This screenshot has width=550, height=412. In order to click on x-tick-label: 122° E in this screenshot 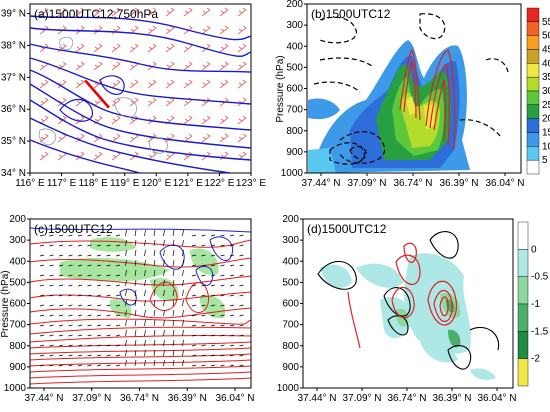, I will do `click(219, 183)`.